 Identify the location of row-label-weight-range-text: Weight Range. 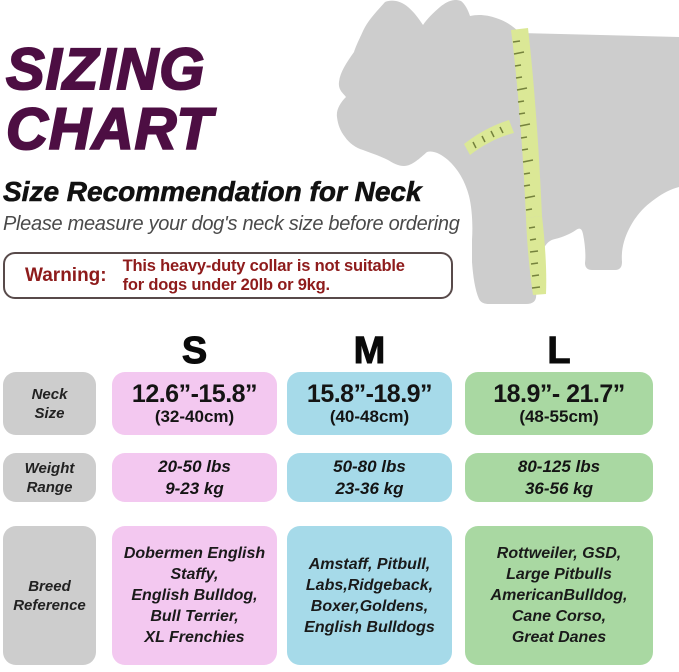
(49, 477).